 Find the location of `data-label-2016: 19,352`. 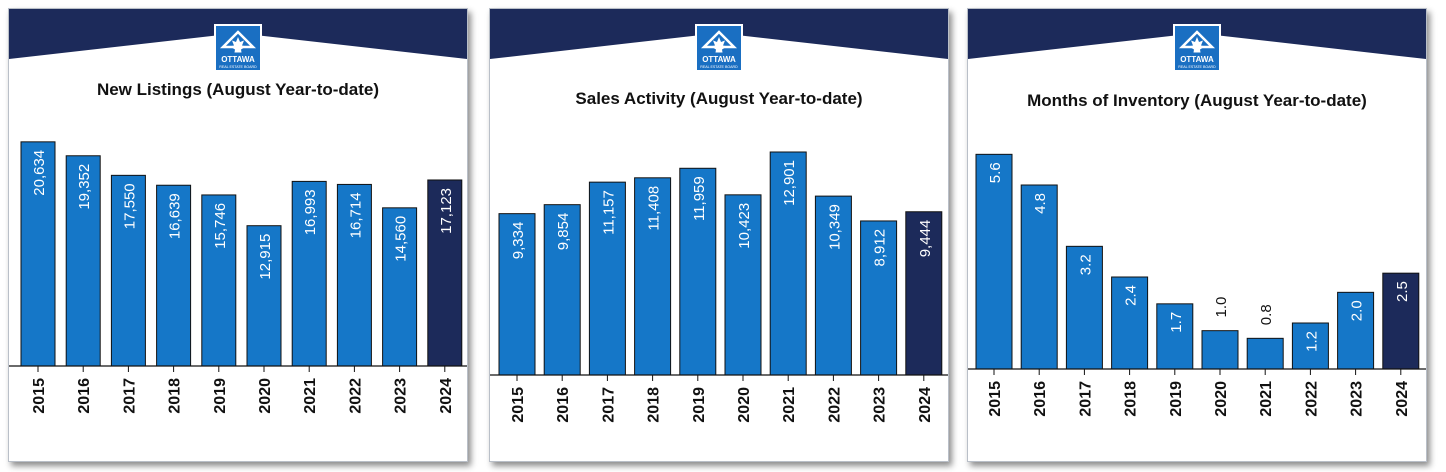

data-label-2016: 19,352 is located at coordinates (84, 187).